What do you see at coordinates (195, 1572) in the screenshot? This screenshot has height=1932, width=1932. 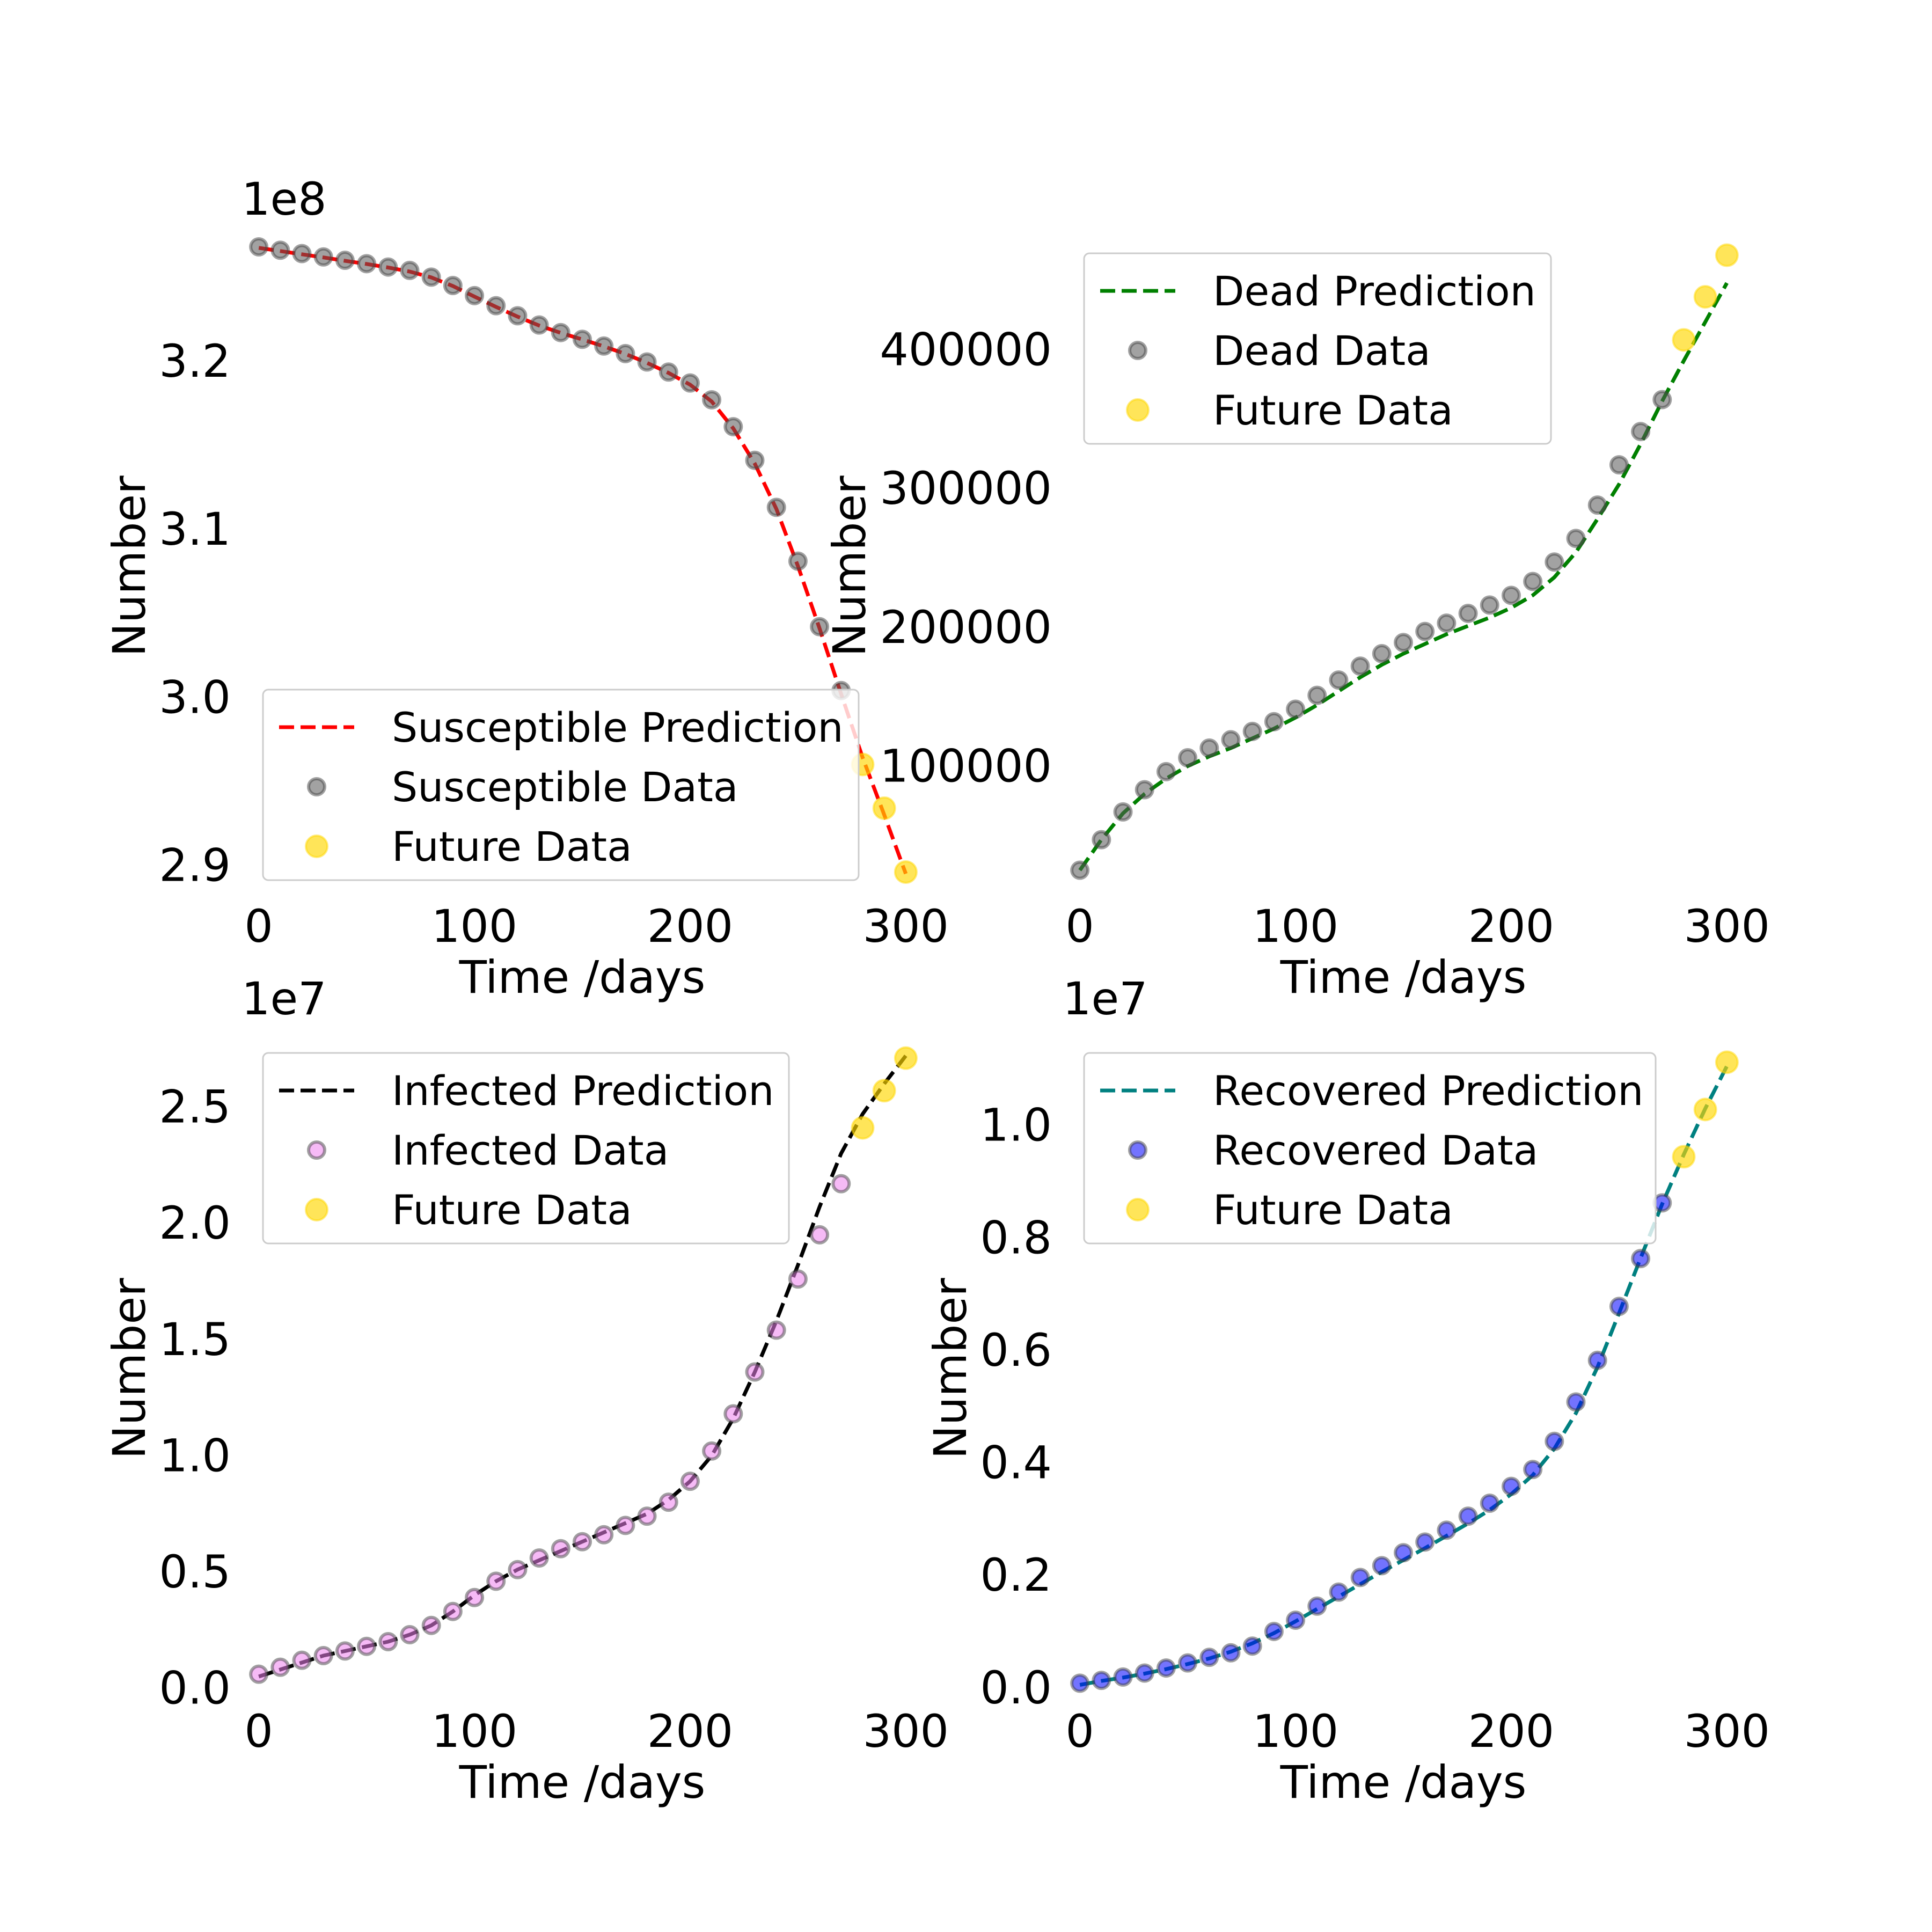 I see `y-tick-label: 0.5` at bounding box center [195, 1572].